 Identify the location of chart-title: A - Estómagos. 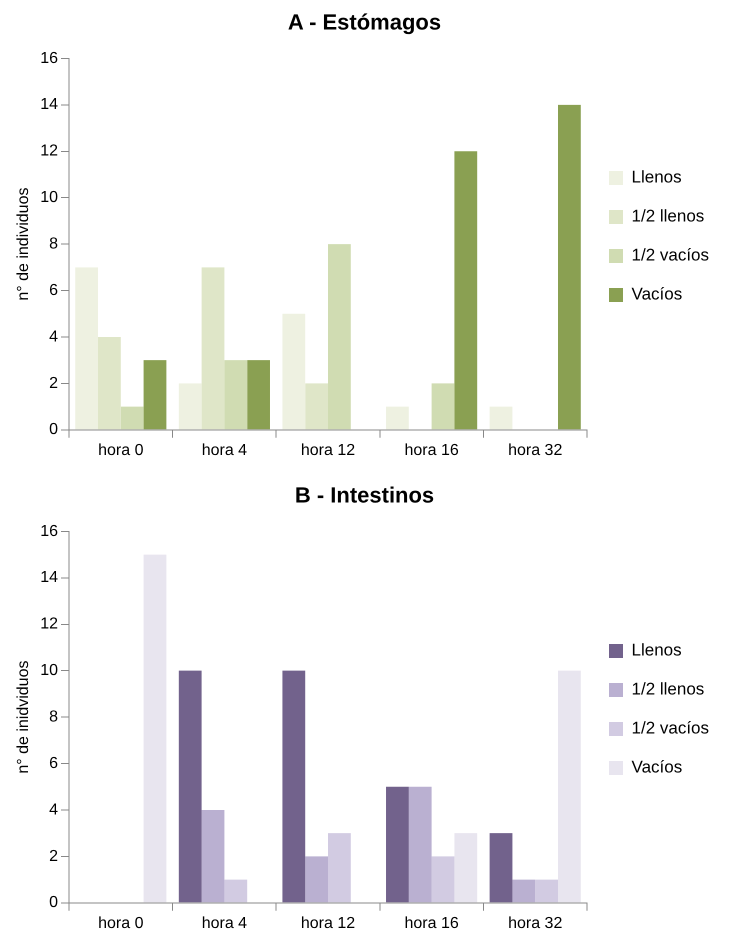
(365, 21).